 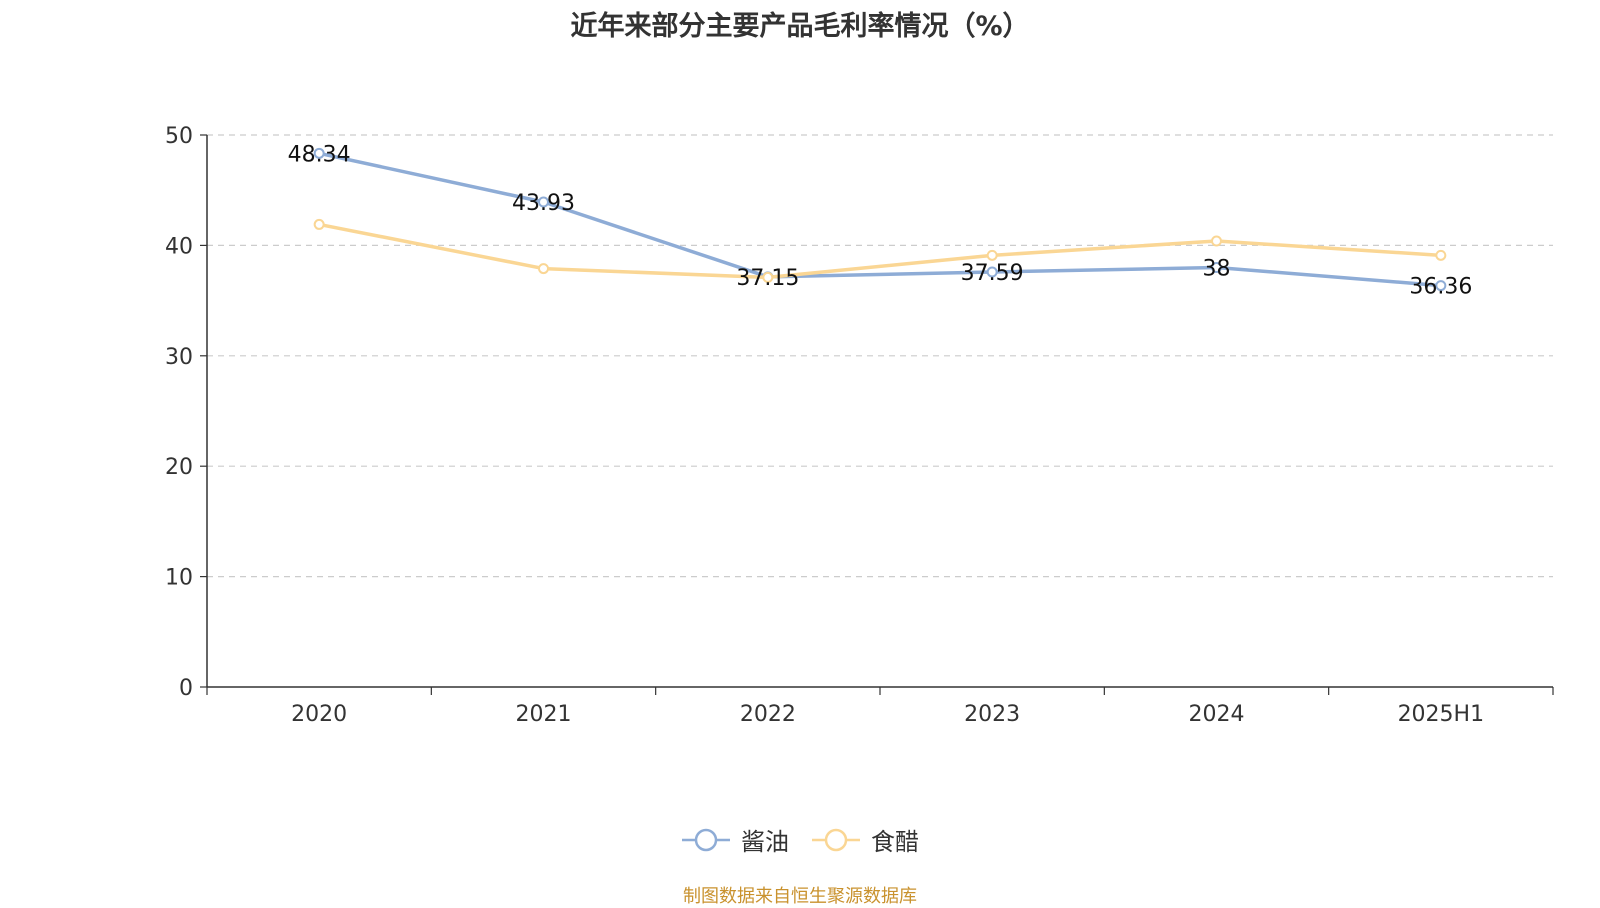 I want to click on y-tick-label: 50, so click(x=179, y=136).